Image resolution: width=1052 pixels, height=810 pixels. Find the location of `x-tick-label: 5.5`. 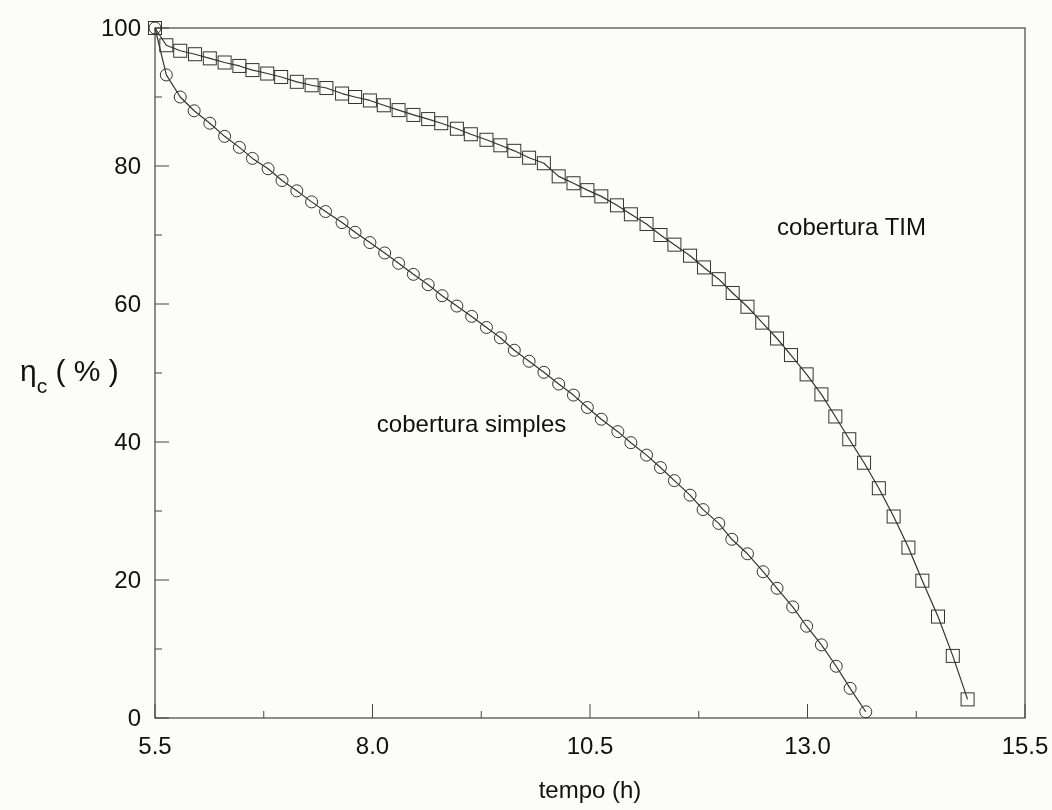

x-tick-label: 5.5 is located at coordinates (155, 745).